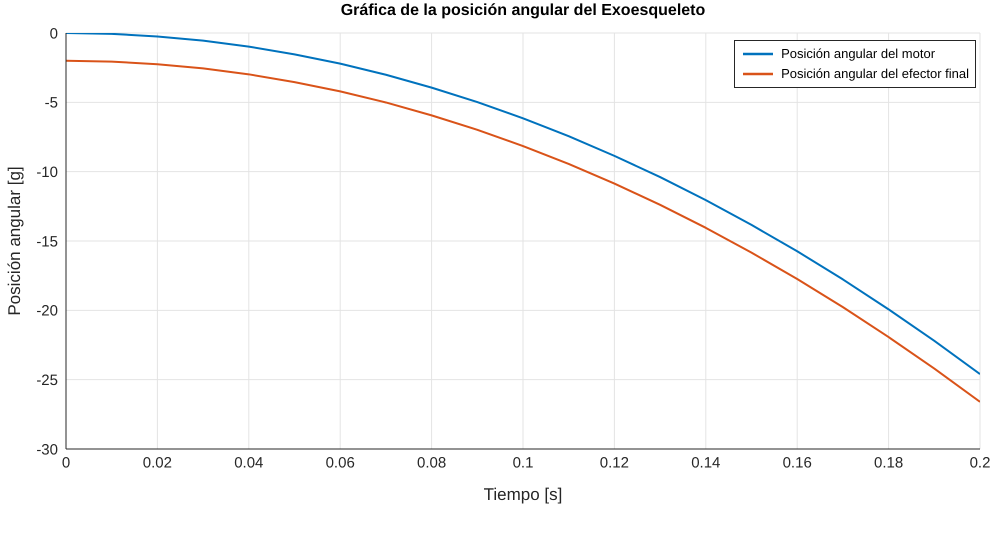 Image resolution: width=998 pixels, height=556 pixels. Describe the element at coordinates (47, 241) in the screenshot. I see `y-tick-label: -15` at that location.